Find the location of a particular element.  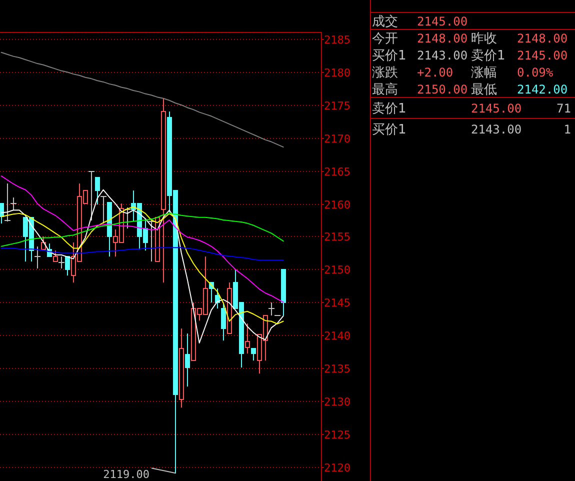

y-tick-label: 2175 is located at coordinates (337, 106).